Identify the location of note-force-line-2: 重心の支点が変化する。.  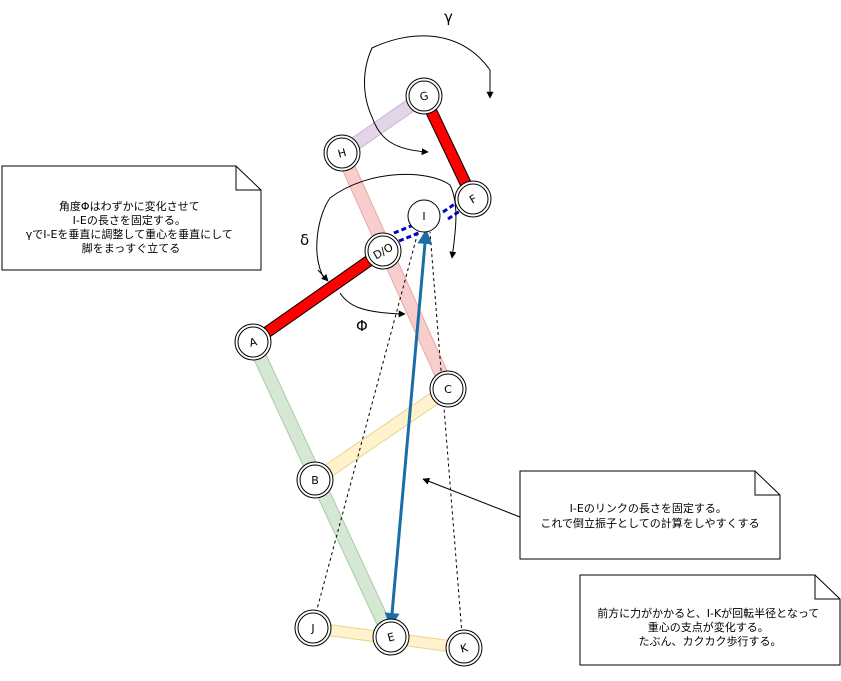
(708, 627).